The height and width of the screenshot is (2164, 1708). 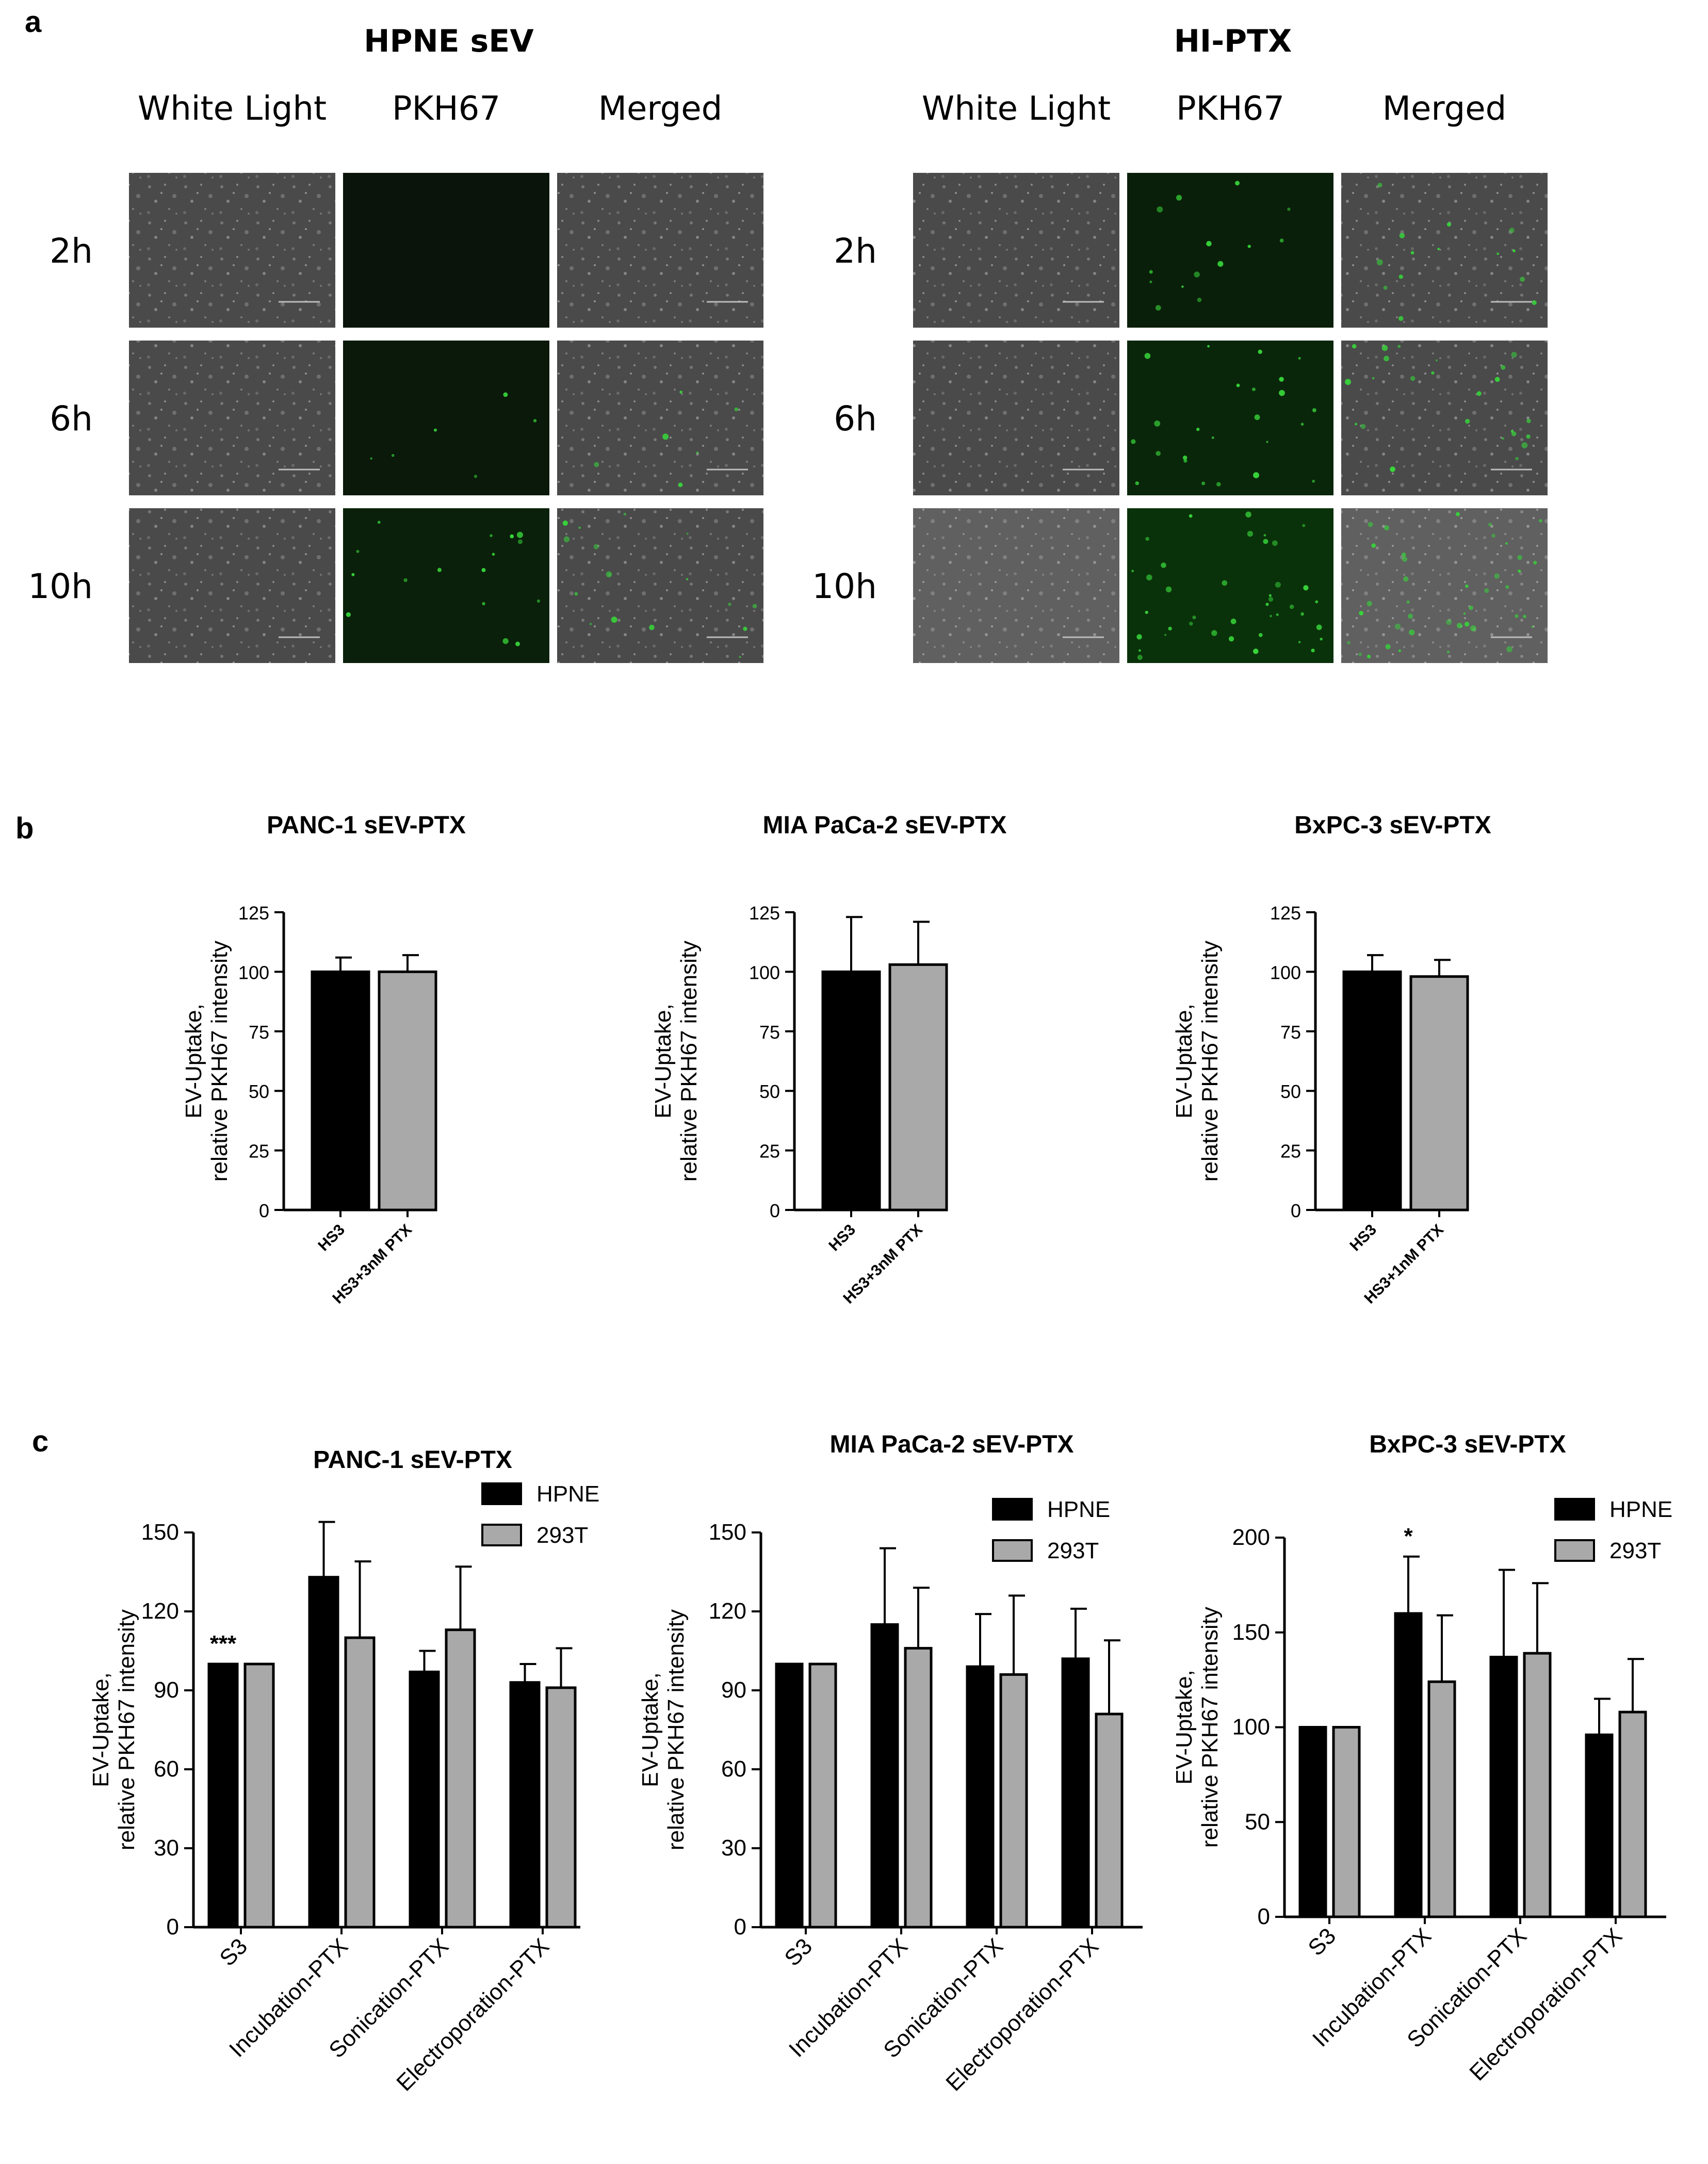 I want to click on micrograph-merged, so click(x=660, y=418).